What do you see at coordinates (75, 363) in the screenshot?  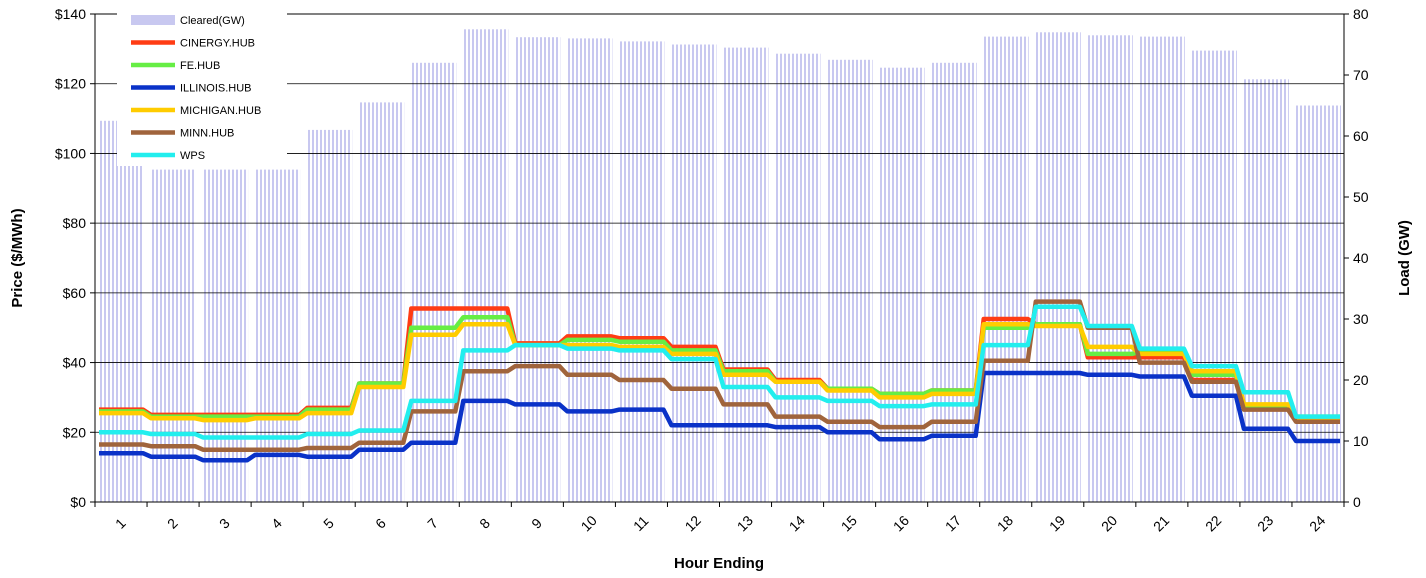 I see `left-tick-label: $40` at bounding box center [75, 363].